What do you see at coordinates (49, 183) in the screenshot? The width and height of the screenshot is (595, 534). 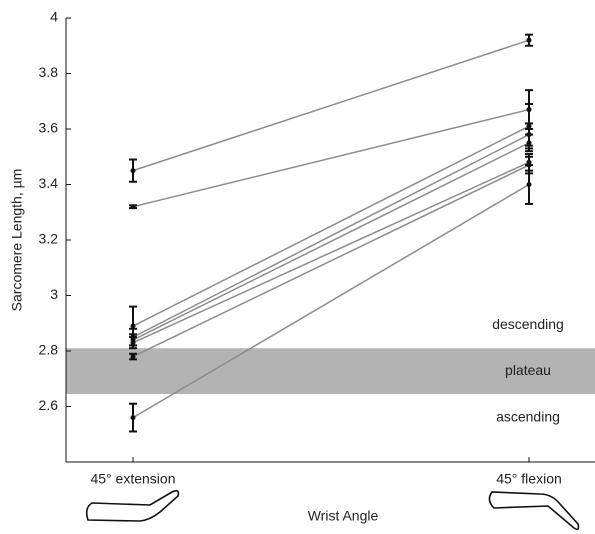 I see `y-tick-label: 3.4` at bounding box center [49, 183].